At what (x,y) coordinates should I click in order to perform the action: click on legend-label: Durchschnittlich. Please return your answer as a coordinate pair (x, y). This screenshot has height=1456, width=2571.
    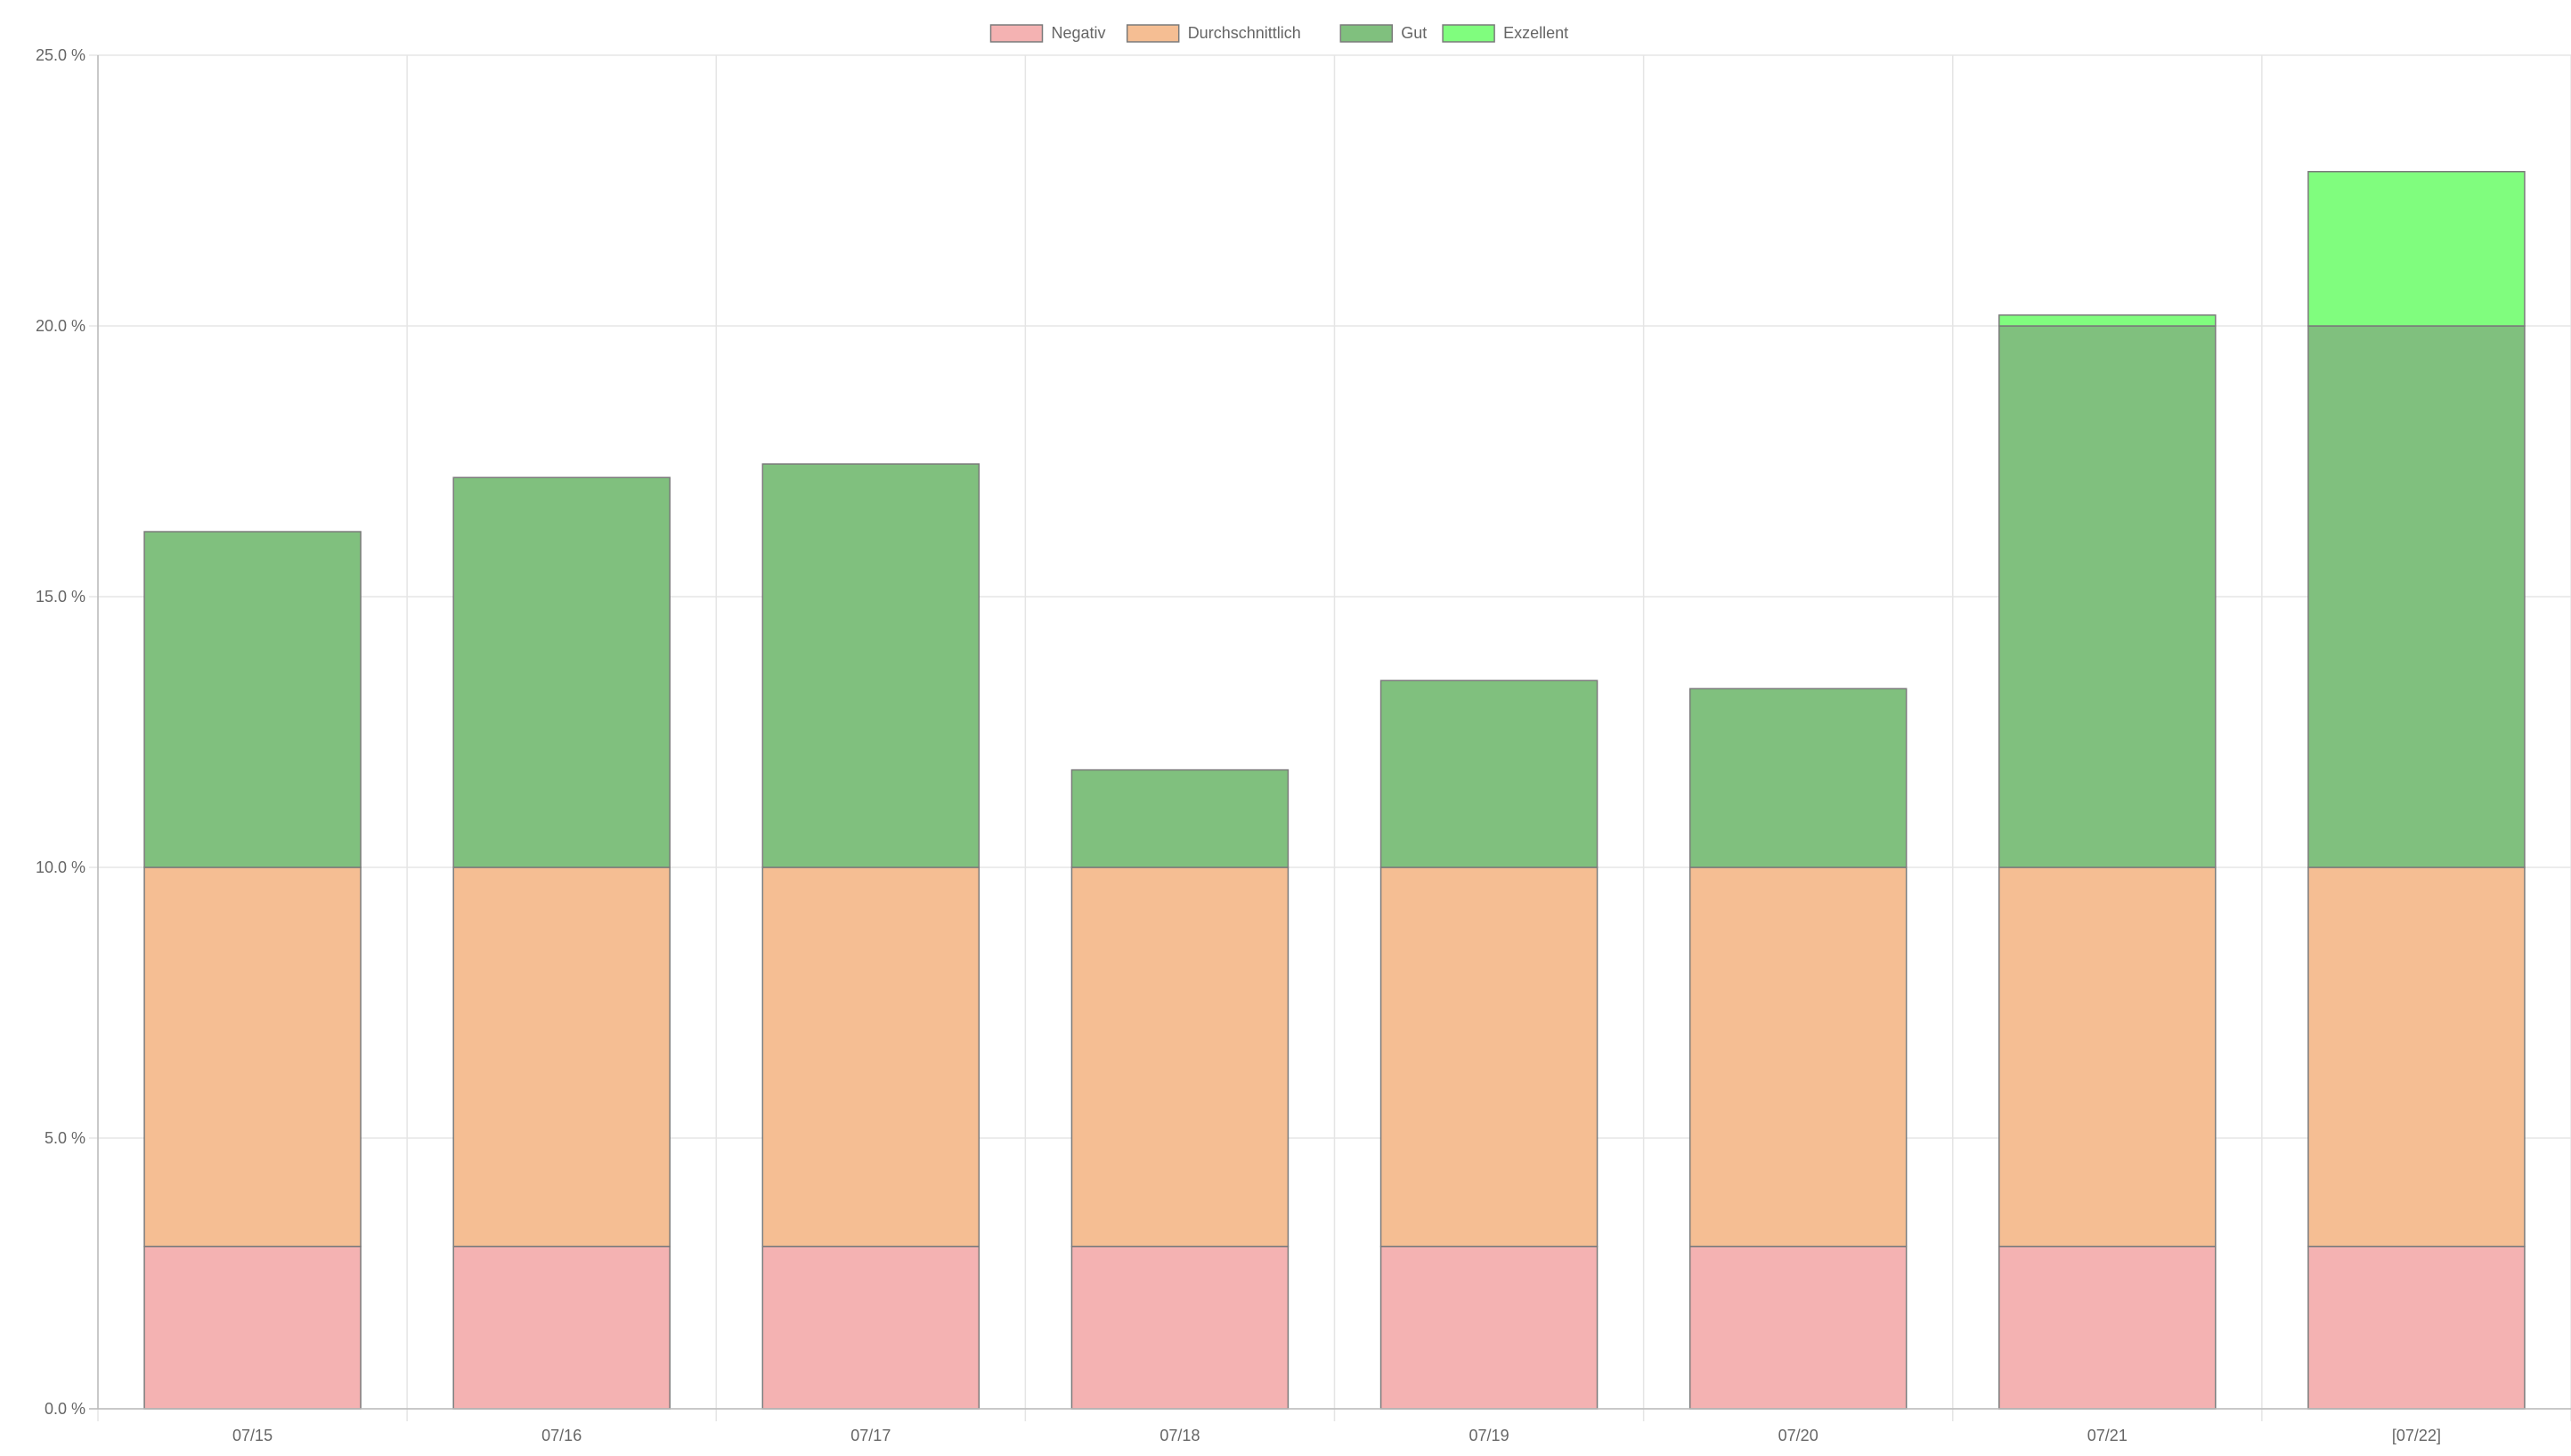
    Looking at the image, I should click on (1245, 33).